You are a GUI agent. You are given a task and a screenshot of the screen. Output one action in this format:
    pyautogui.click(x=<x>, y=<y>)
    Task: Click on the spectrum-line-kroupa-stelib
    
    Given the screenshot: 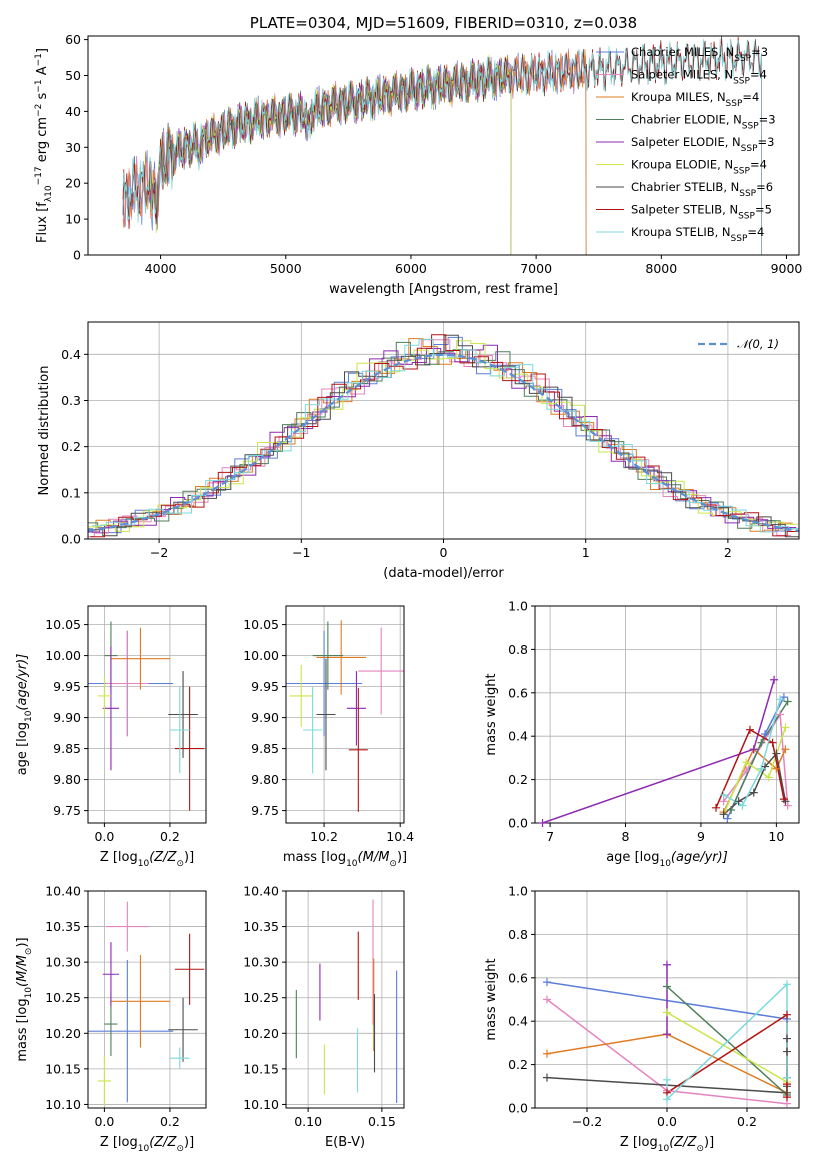 What is the action you would take?
    pyautogui.click(x=442, y=146)
    